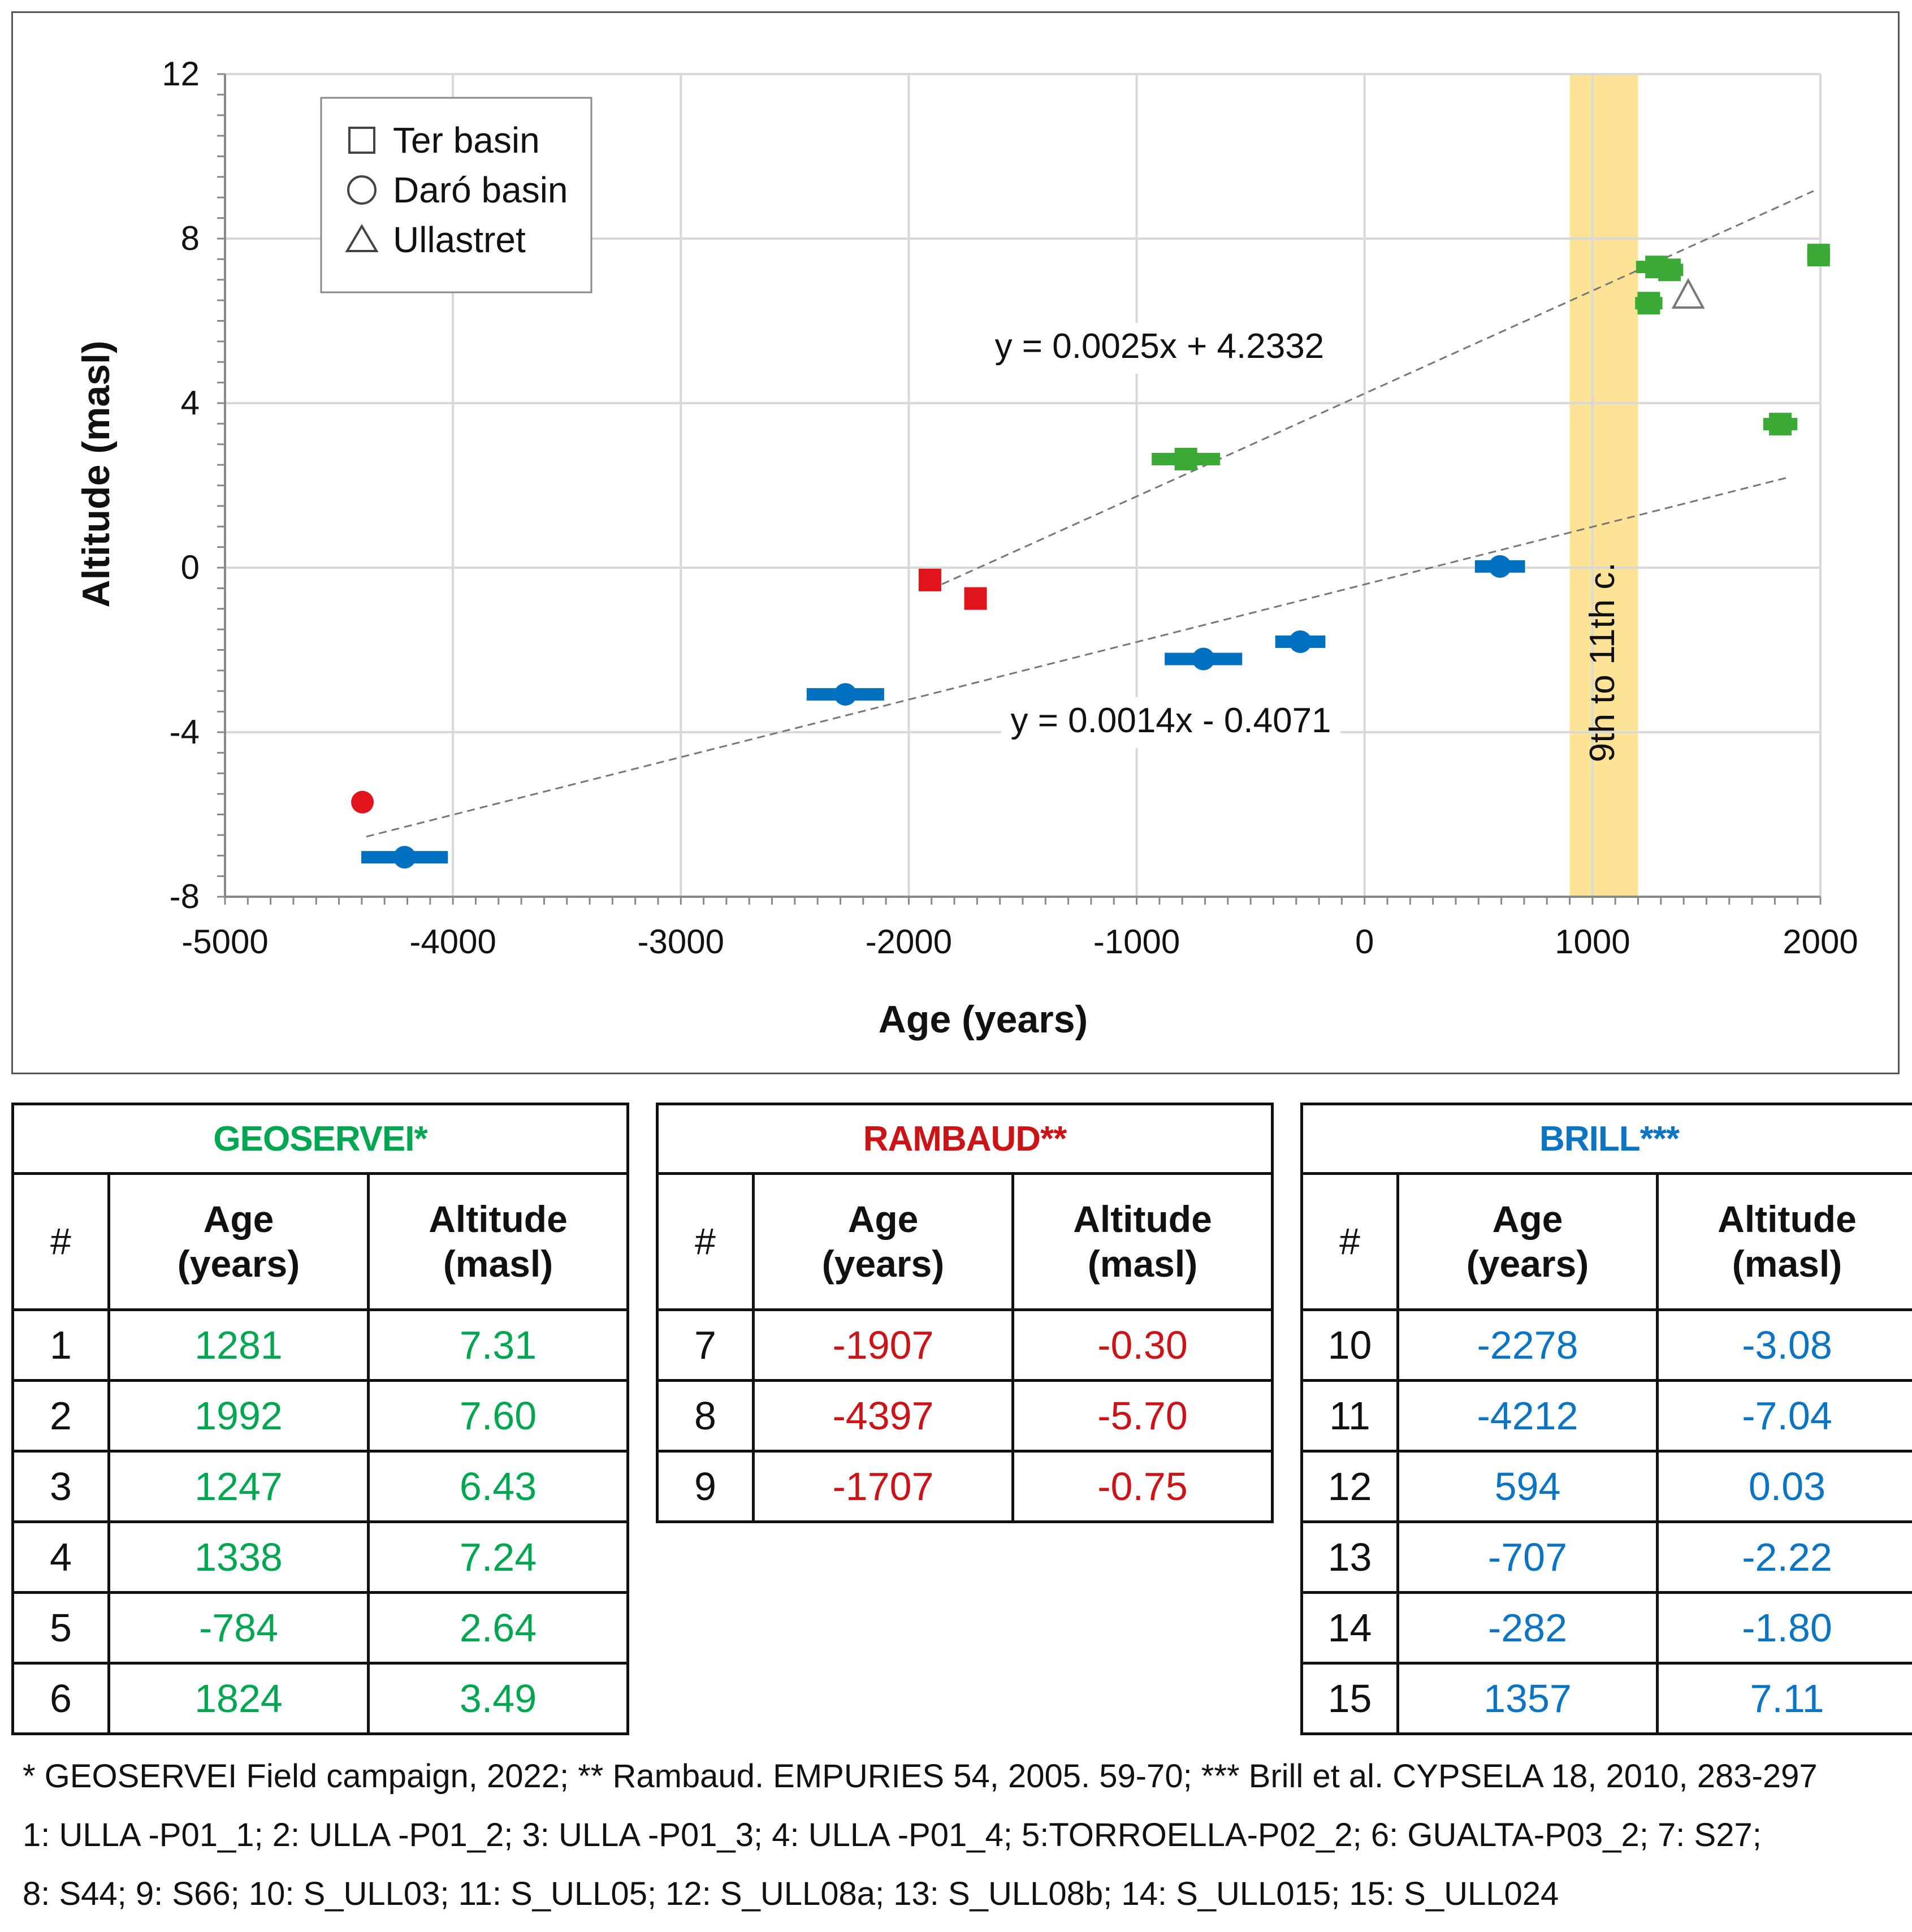  Describe the element at coordinates (498, 1698) in the screenshot. I see `altitude-cell: 3.49` at that location.